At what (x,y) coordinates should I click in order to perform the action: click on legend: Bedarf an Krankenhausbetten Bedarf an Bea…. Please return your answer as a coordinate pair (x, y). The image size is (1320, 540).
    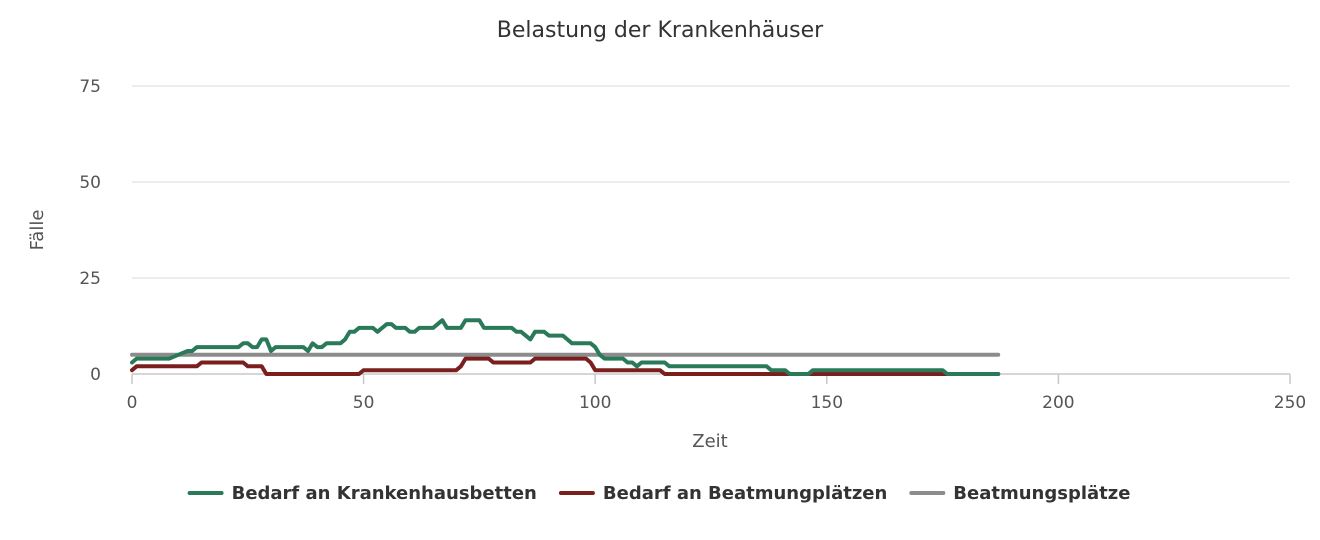
    Looking at the image, I should click on (658, 493).